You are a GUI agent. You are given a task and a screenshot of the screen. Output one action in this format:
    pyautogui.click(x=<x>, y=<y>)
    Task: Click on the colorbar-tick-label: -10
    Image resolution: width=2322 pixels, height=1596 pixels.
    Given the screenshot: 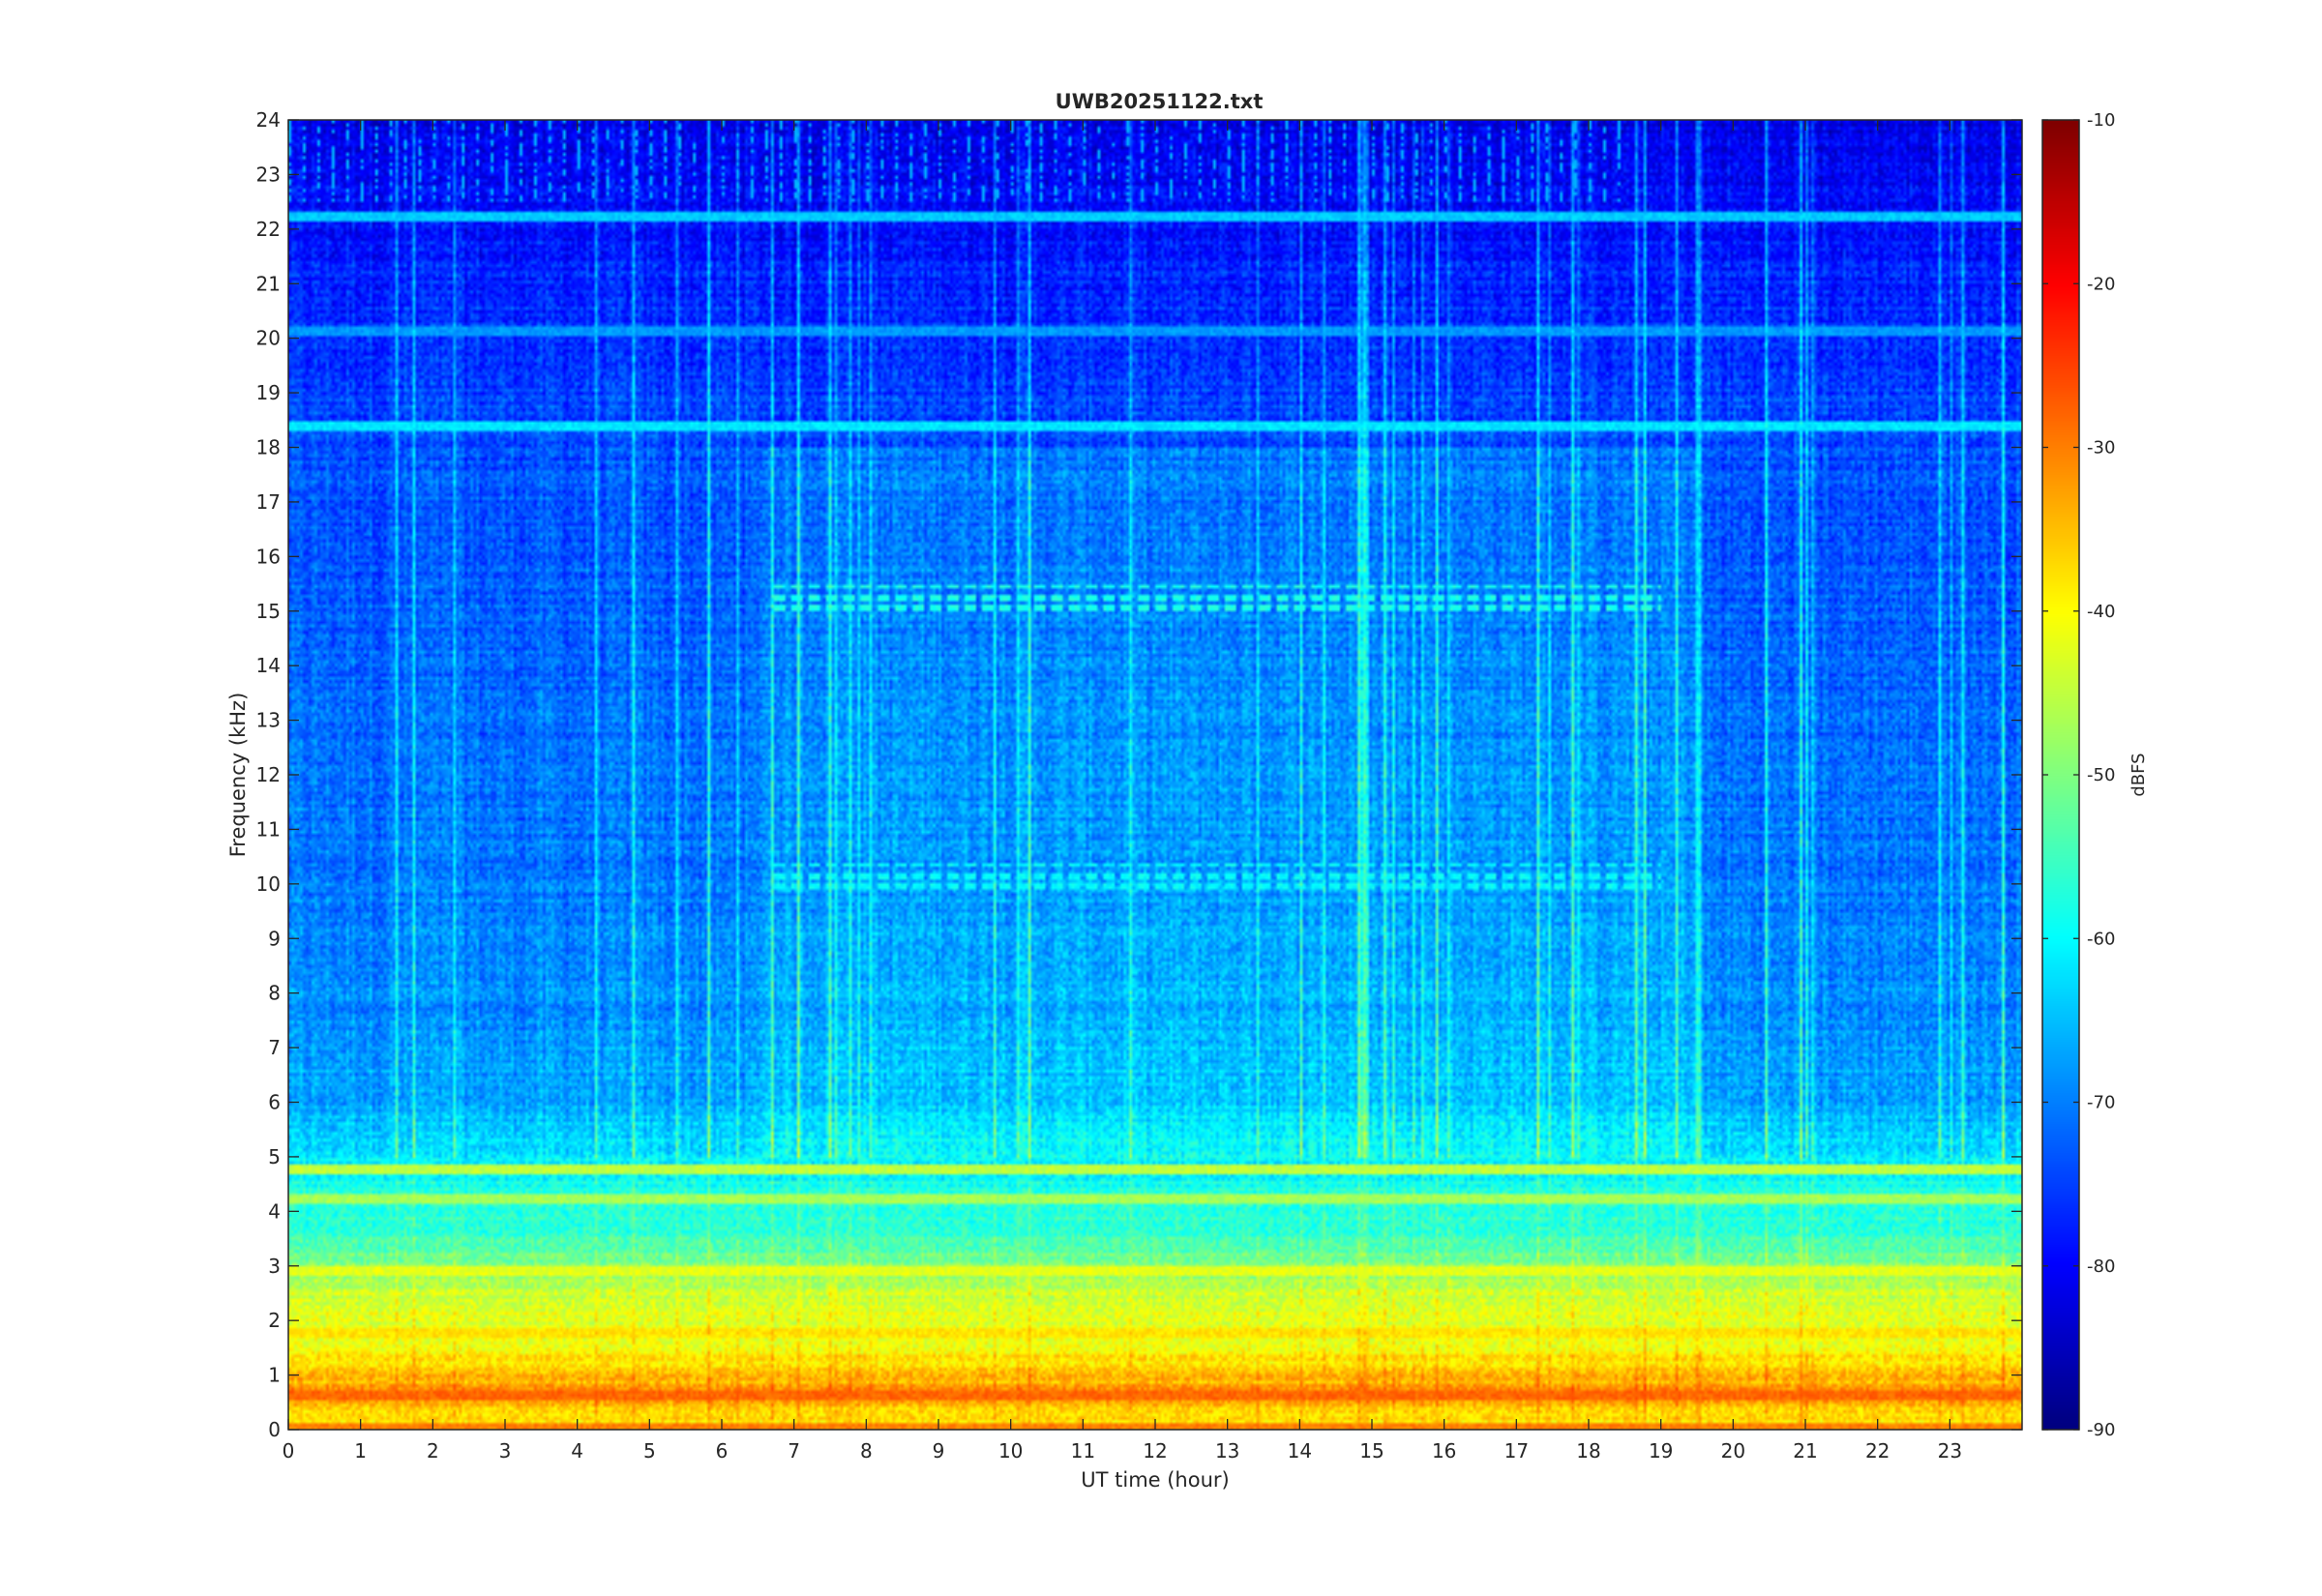 What is the action you would take?
    pyautogui.click(x=2101, y=120)
    